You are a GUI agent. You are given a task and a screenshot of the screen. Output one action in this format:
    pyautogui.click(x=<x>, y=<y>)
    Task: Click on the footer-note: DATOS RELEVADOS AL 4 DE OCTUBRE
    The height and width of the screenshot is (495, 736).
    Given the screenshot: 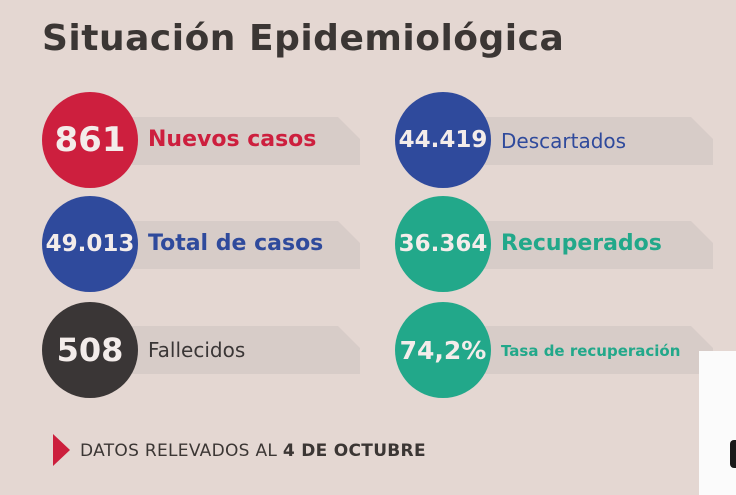 What is the action you would take?
    pyautogui.click(x=253, y=451)
    